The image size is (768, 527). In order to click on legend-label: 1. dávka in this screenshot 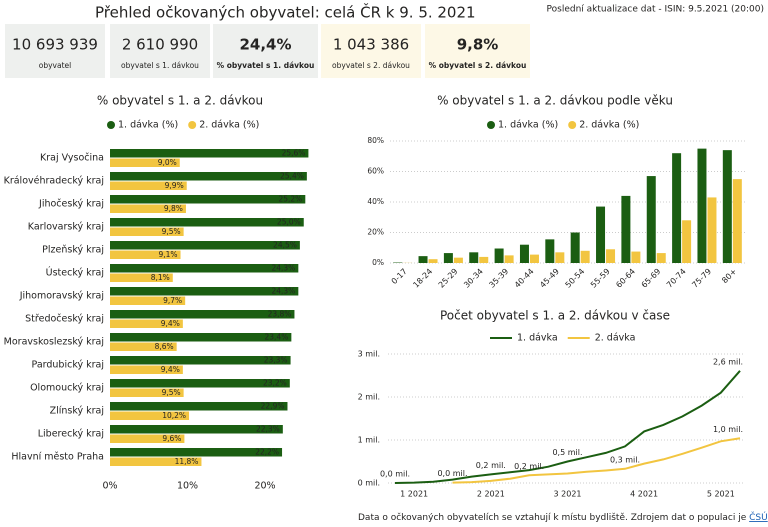, I will do `click(537, 338)`.